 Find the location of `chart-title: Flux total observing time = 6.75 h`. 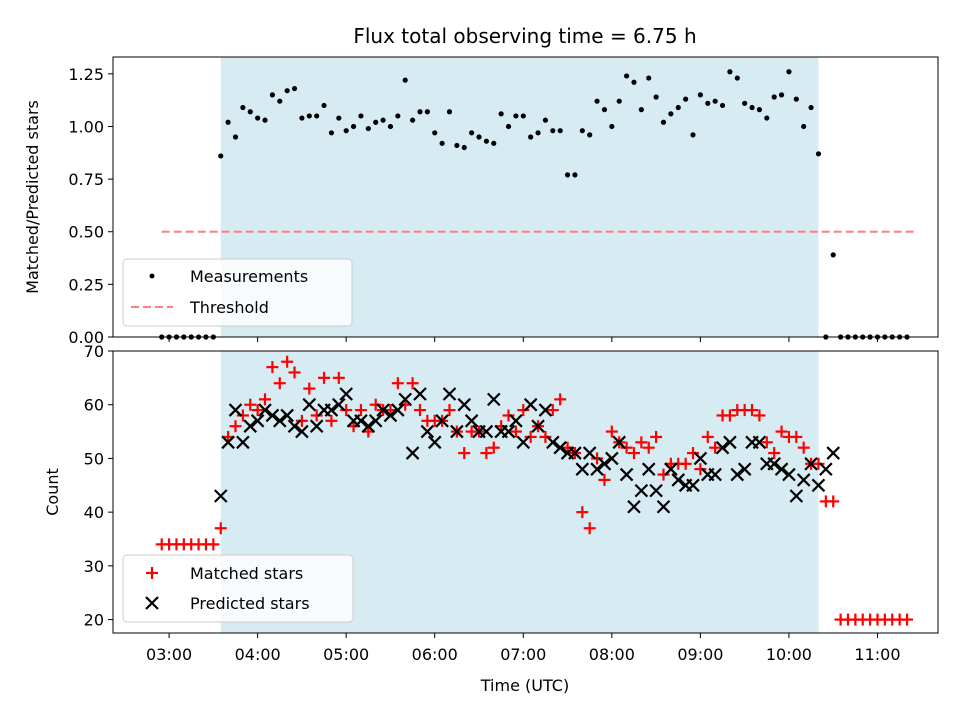

chart-title: Flux total observing time = 6.75 h is located at coordinates (524, 36).